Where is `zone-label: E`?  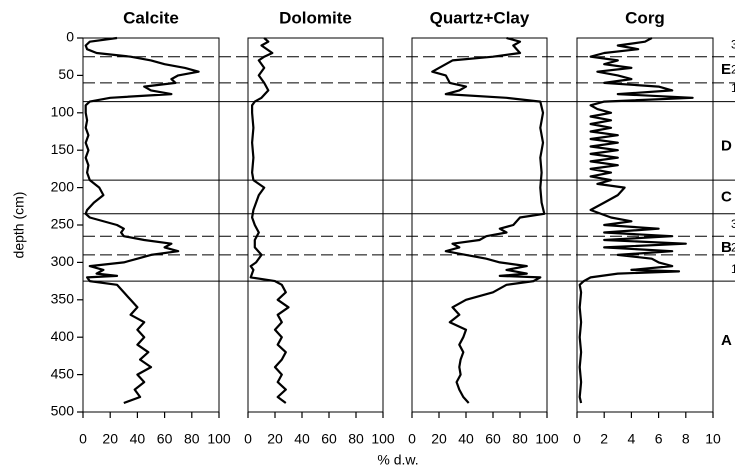
zone-label: E is located at coordinates (726, 69).